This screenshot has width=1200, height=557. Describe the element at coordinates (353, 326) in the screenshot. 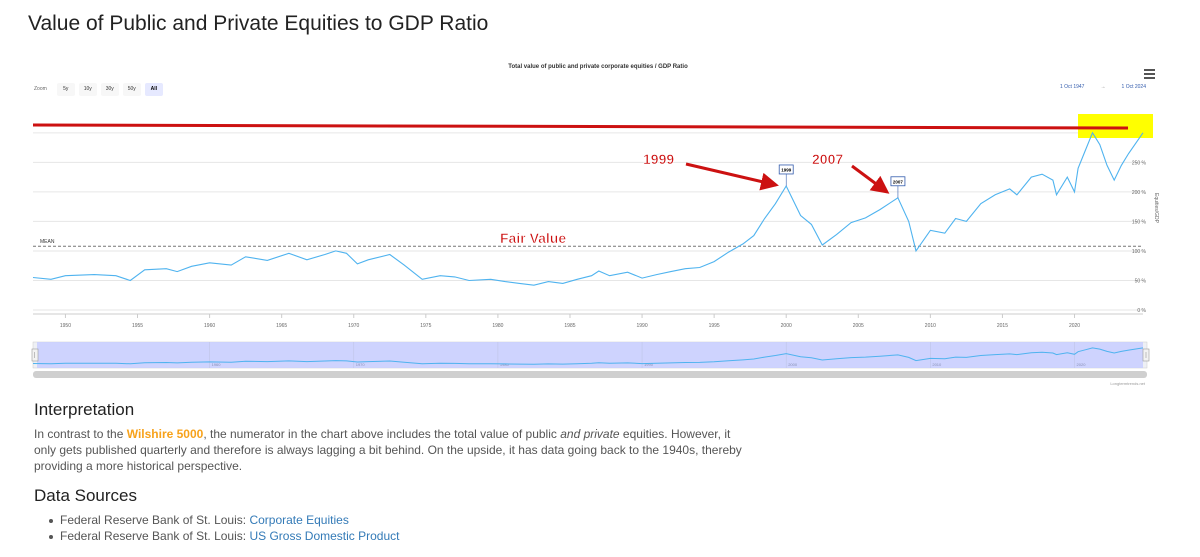

I see `x-tick-label: 1970` at that location.